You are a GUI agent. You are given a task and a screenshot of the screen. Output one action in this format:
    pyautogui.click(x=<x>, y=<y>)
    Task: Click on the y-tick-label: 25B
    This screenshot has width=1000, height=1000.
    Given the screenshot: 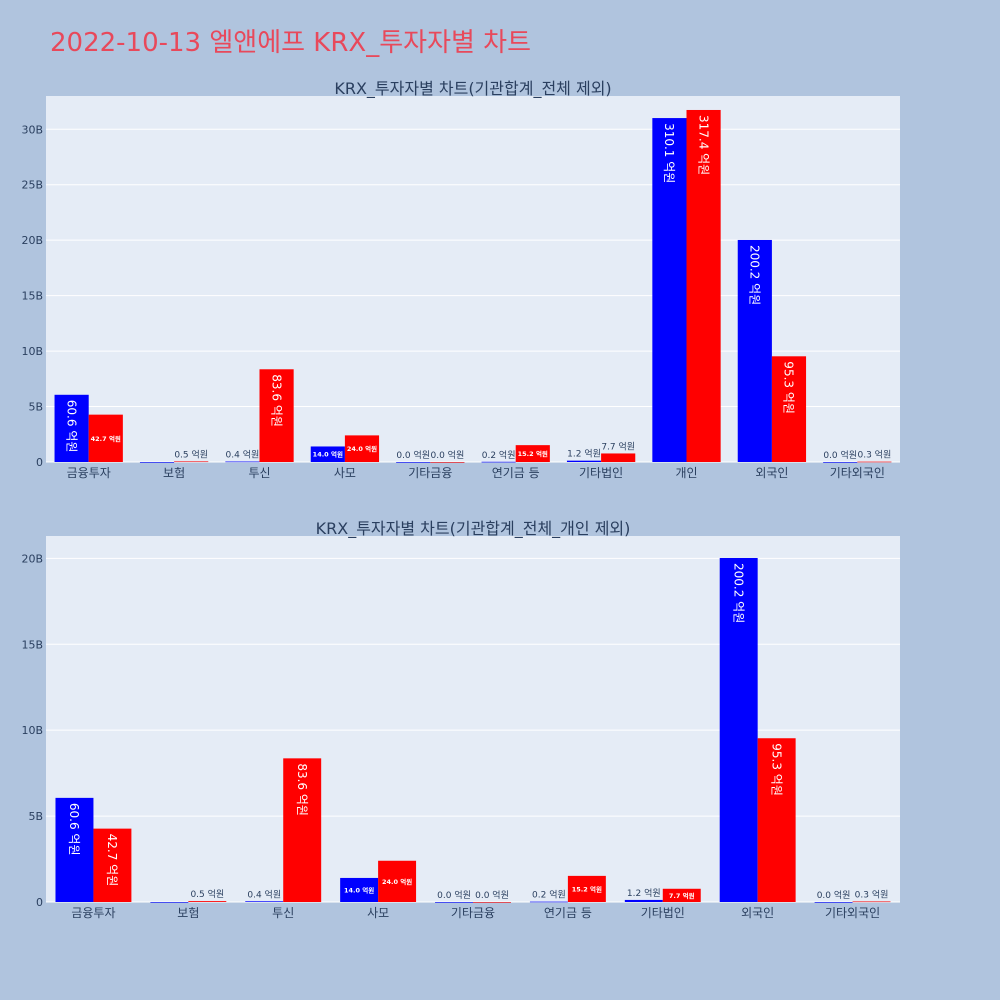 What is the action you would take?
    pyautogui.click(x=32, y=185)
    